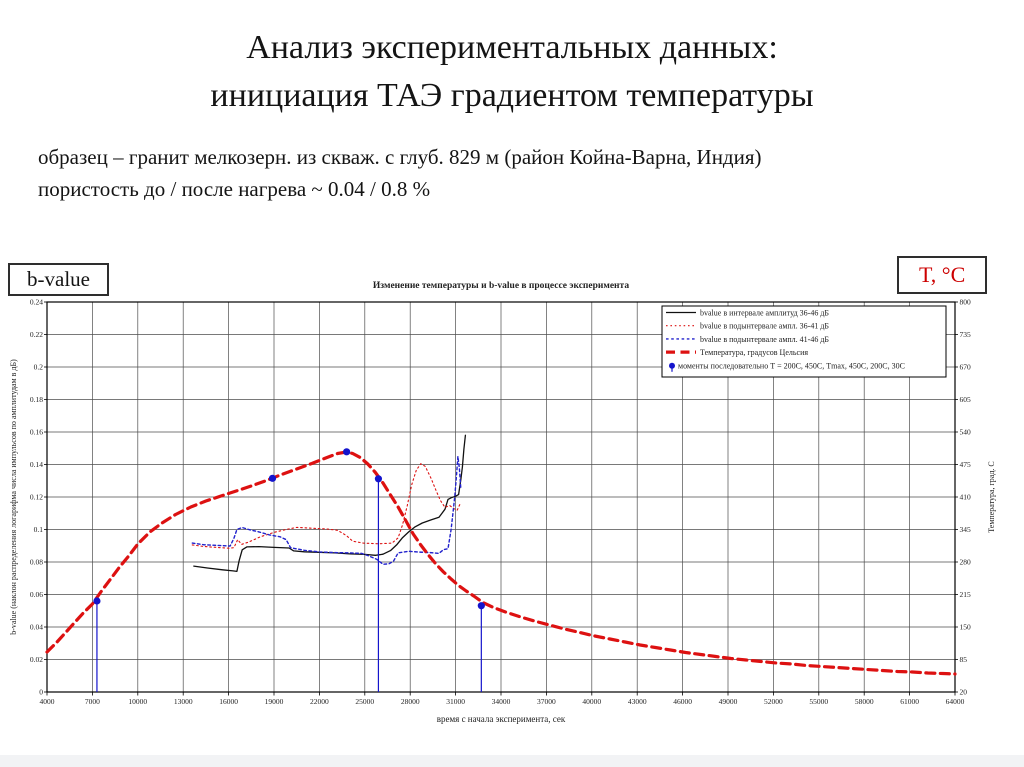  I want to click on svg-text: 150, so click(966, 627).